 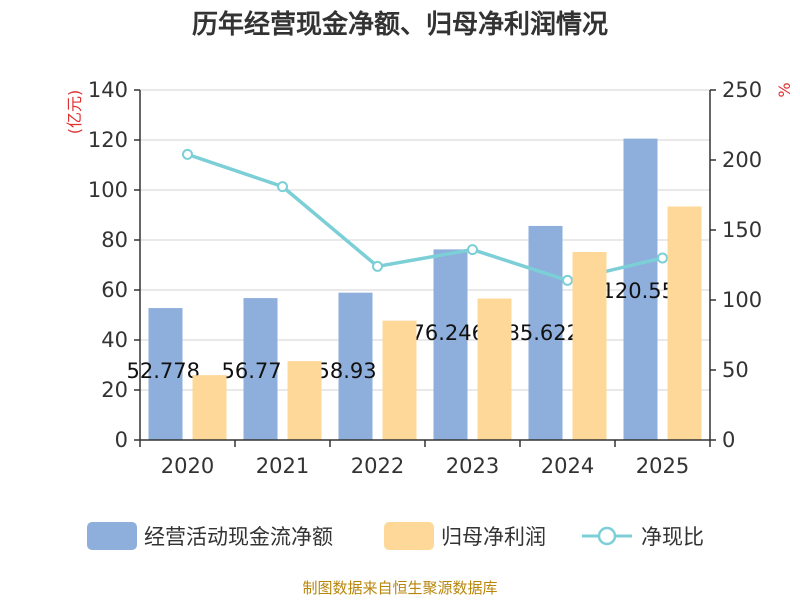 What do you see at coordinates (493, 537) in the screenshot?
I see `legend-label-profit: 归母净利润` at bounding box center [493, 537].